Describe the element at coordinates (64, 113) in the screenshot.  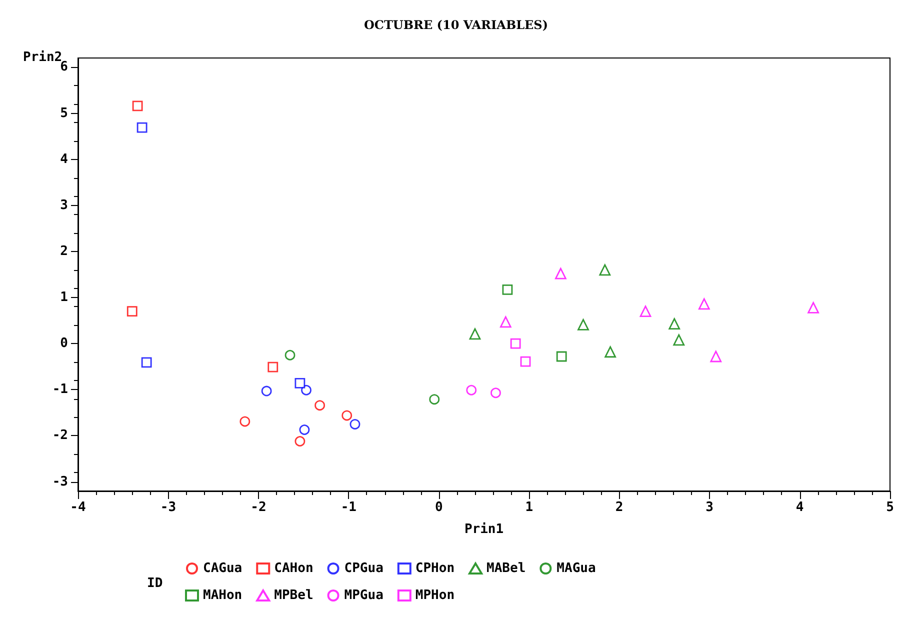
I see `y-tick-label: 5` at that location.